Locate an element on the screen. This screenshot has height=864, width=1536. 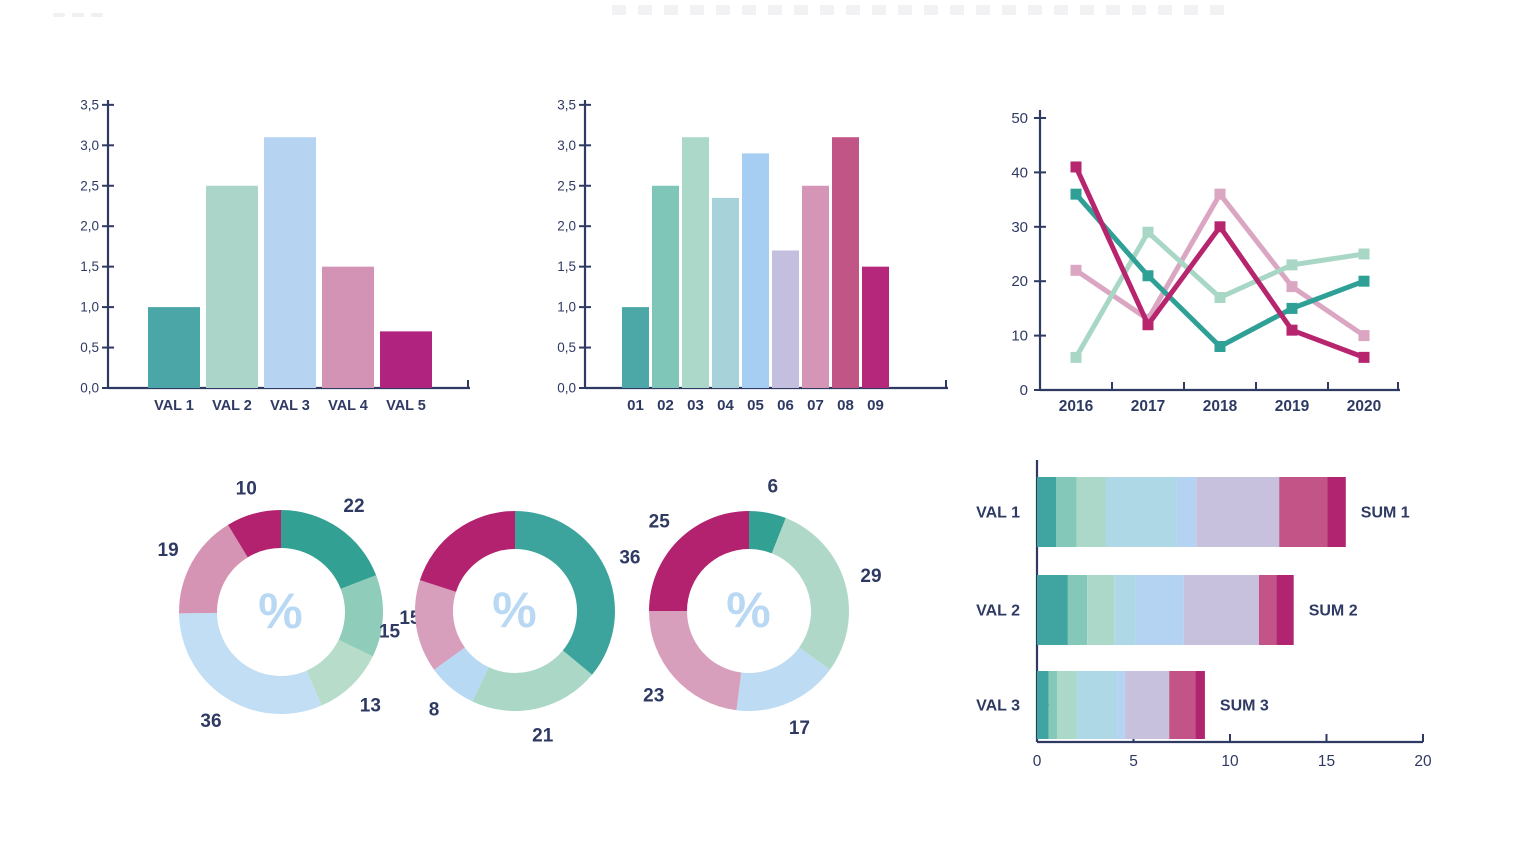
x-tick-label: 5 is located at coordinates (1133, 761).